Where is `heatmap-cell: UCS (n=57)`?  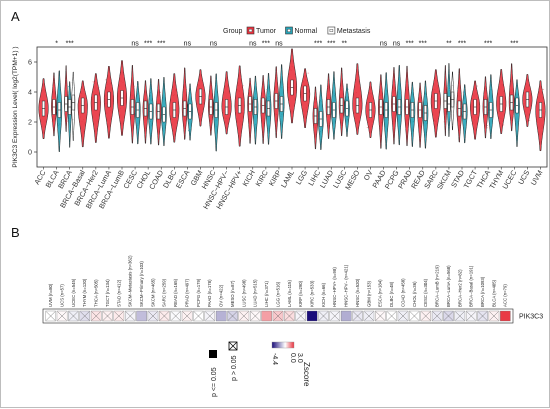
heatmap-cell: UCS (n=57) is located at coordinates (62, 303).